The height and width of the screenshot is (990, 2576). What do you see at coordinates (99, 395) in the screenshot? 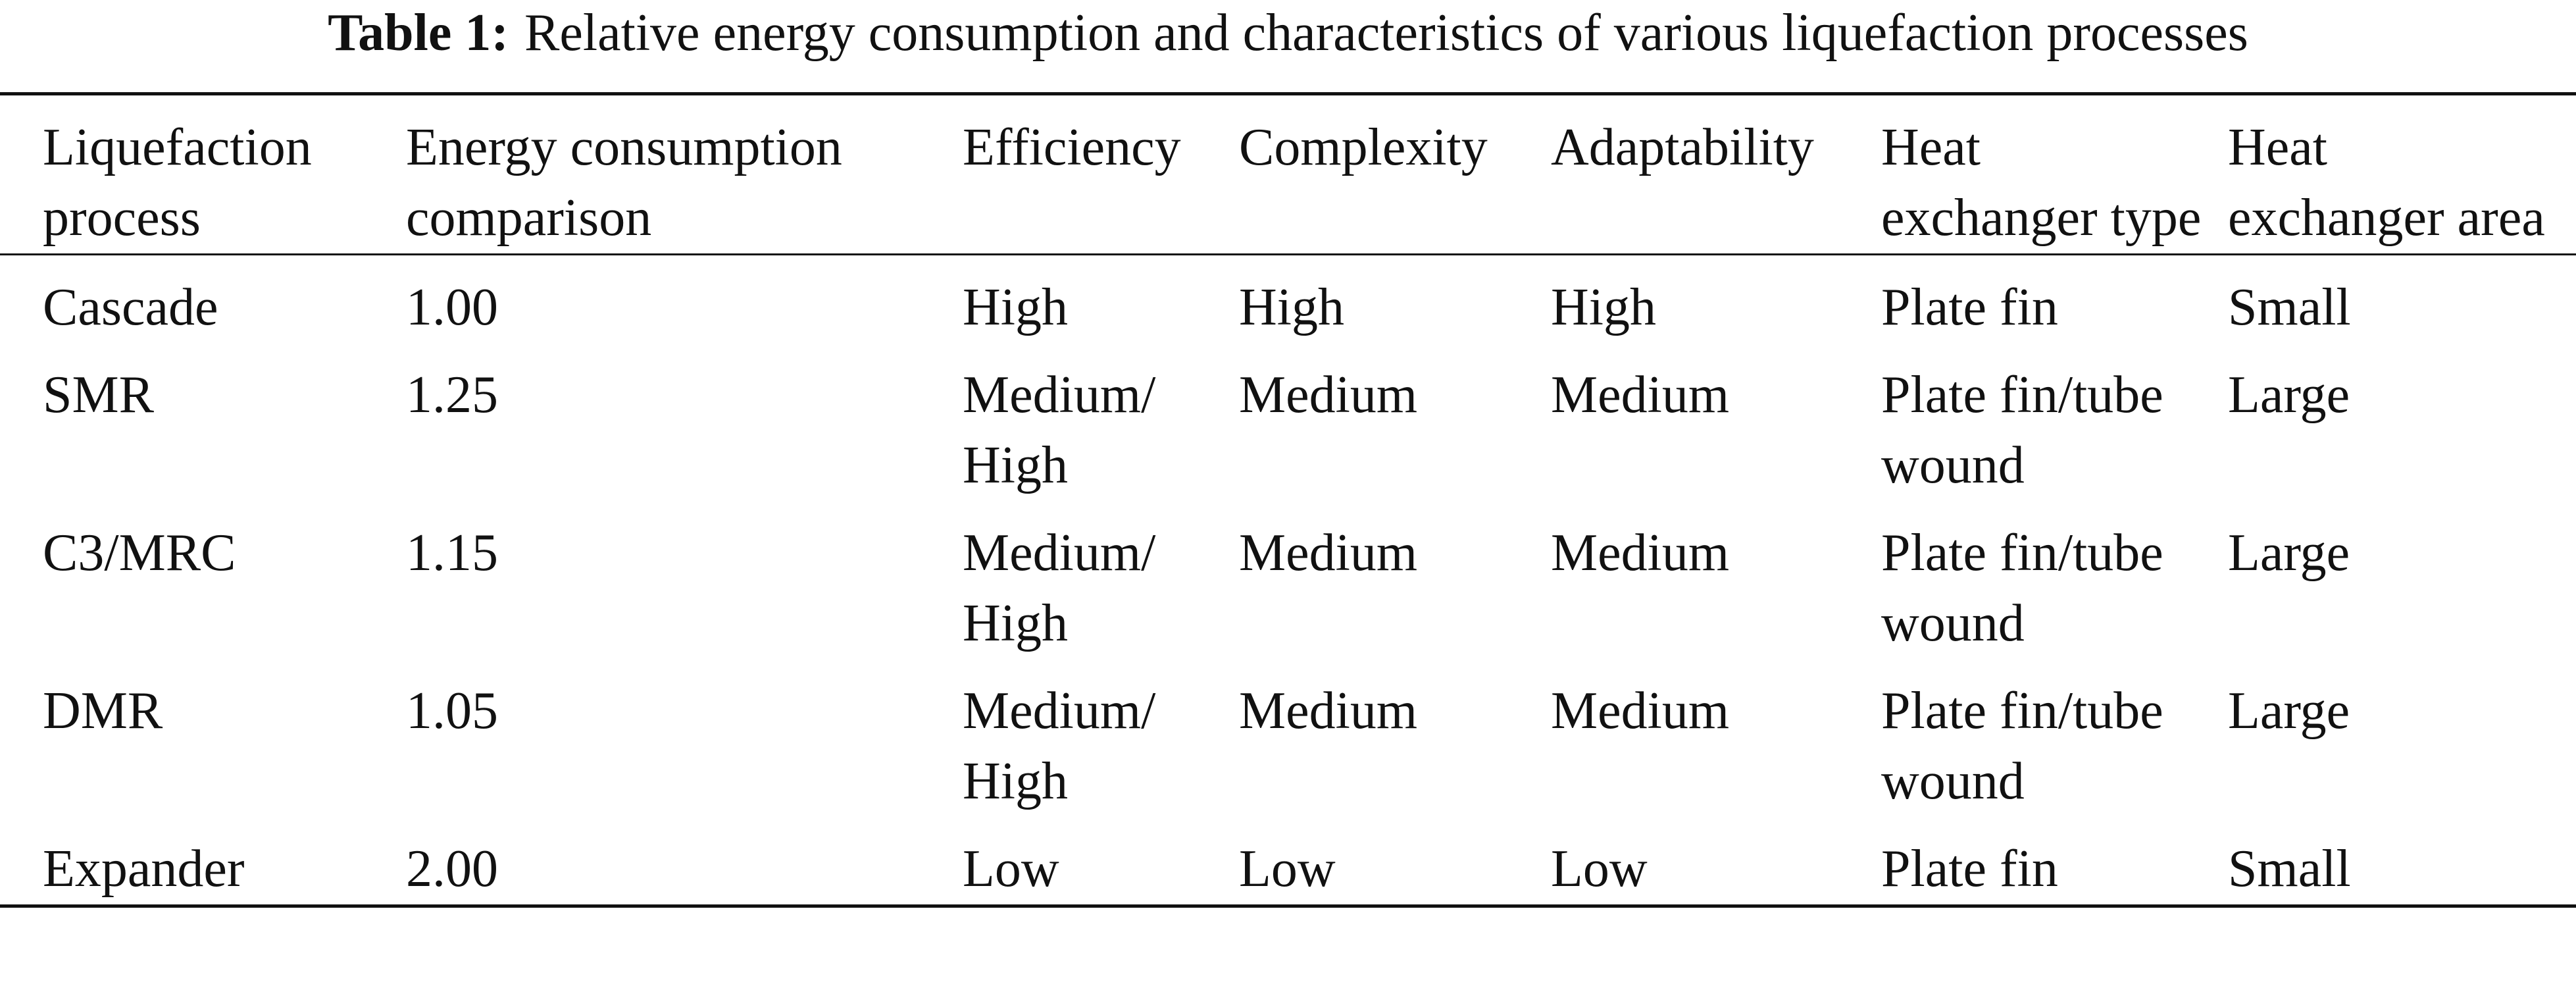
I see `table-cell: SMR` at bounding box center [99, 395].